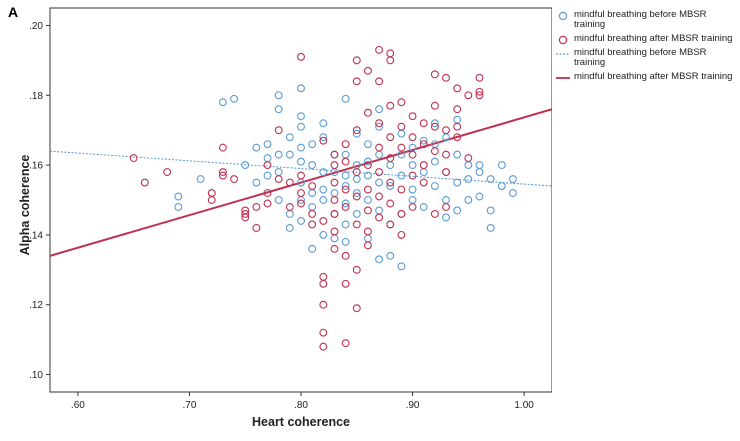  Describe the element at coordinates (563, 40) in the screenshot. I see `legend-swatch-after-marker` at that location.